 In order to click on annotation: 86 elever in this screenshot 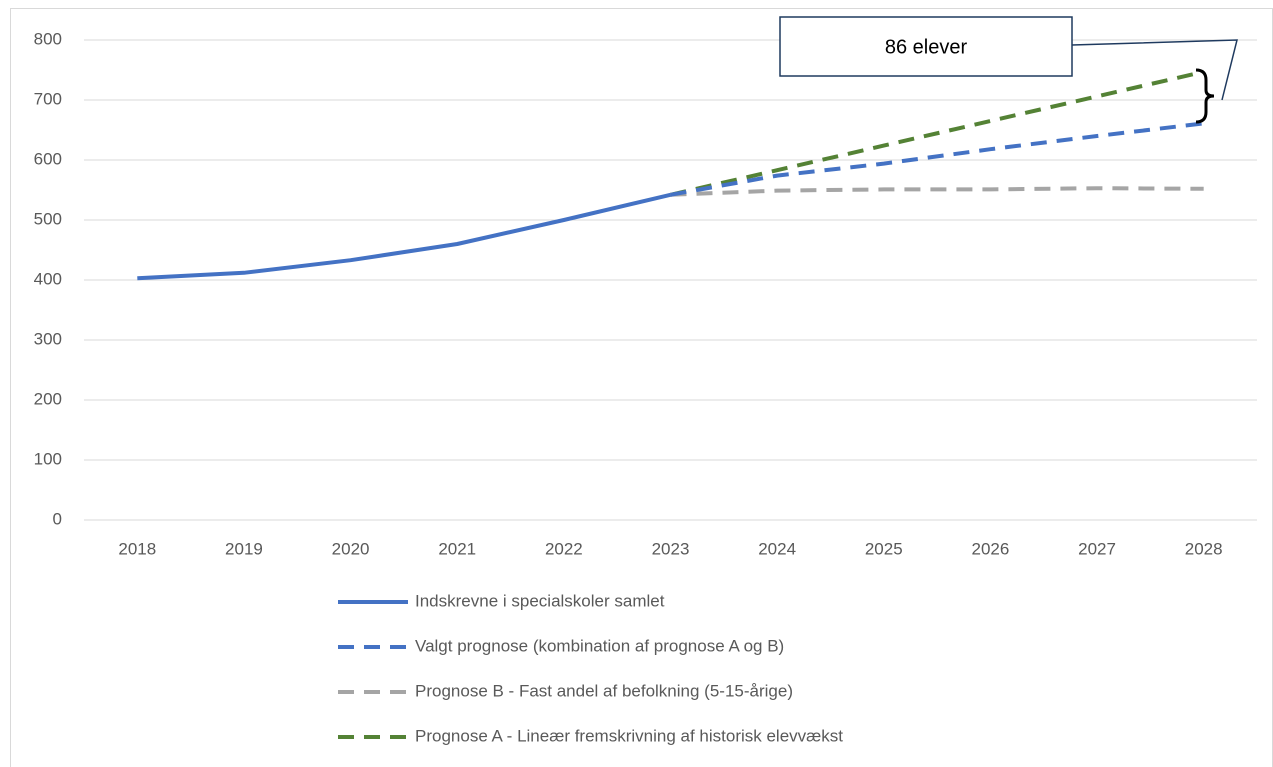, I will do `click(1008, 70)`.